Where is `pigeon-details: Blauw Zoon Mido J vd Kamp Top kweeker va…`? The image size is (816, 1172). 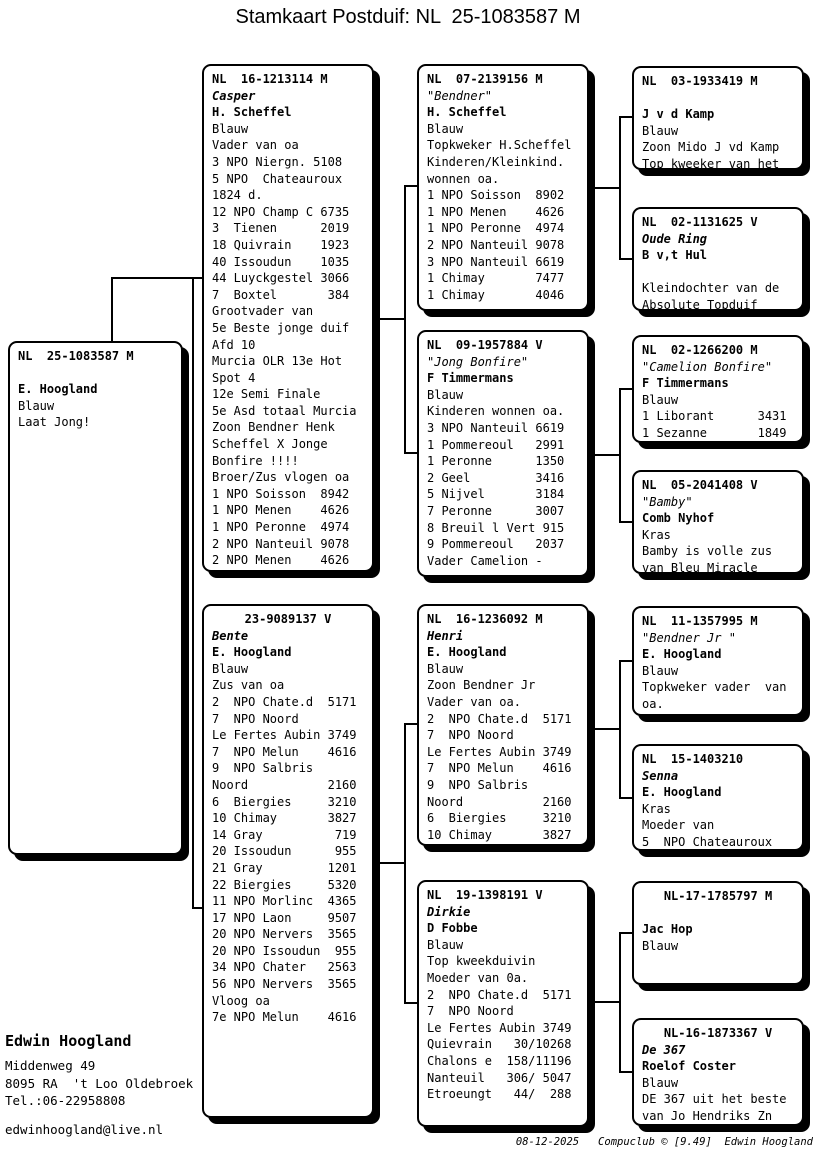 pigeon-details: Blauw Zoon Mido J vd Kamp Top kweeker va… is located at coordinates (711, 146).